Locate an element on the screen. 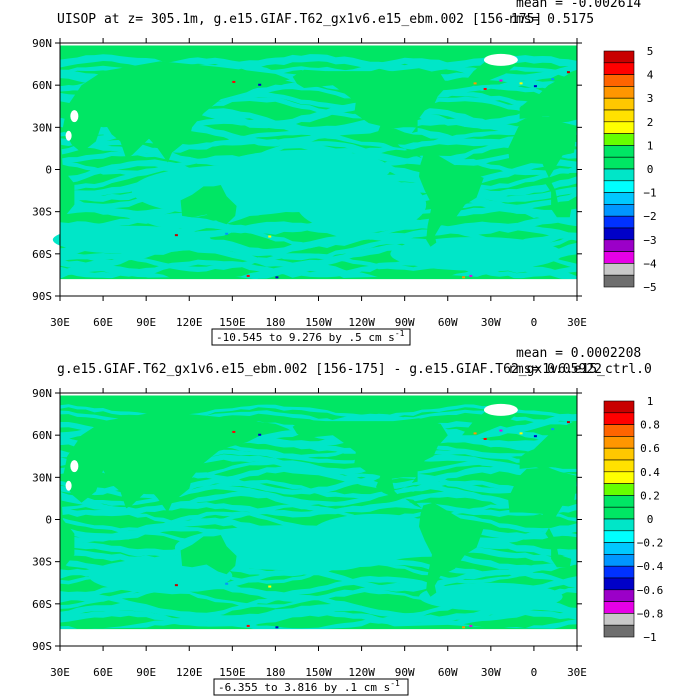  x-tick-label: 150W is located at coordinates (318, 322).